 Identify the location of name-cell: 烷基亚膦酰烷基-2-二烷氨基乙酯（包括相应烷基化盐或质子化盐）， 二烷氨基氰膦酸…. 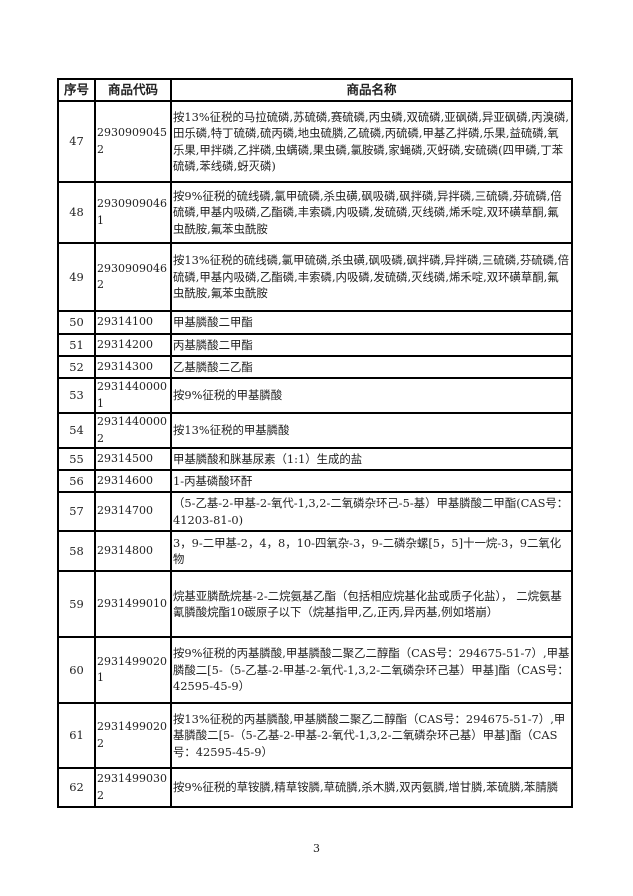
(371, 604).